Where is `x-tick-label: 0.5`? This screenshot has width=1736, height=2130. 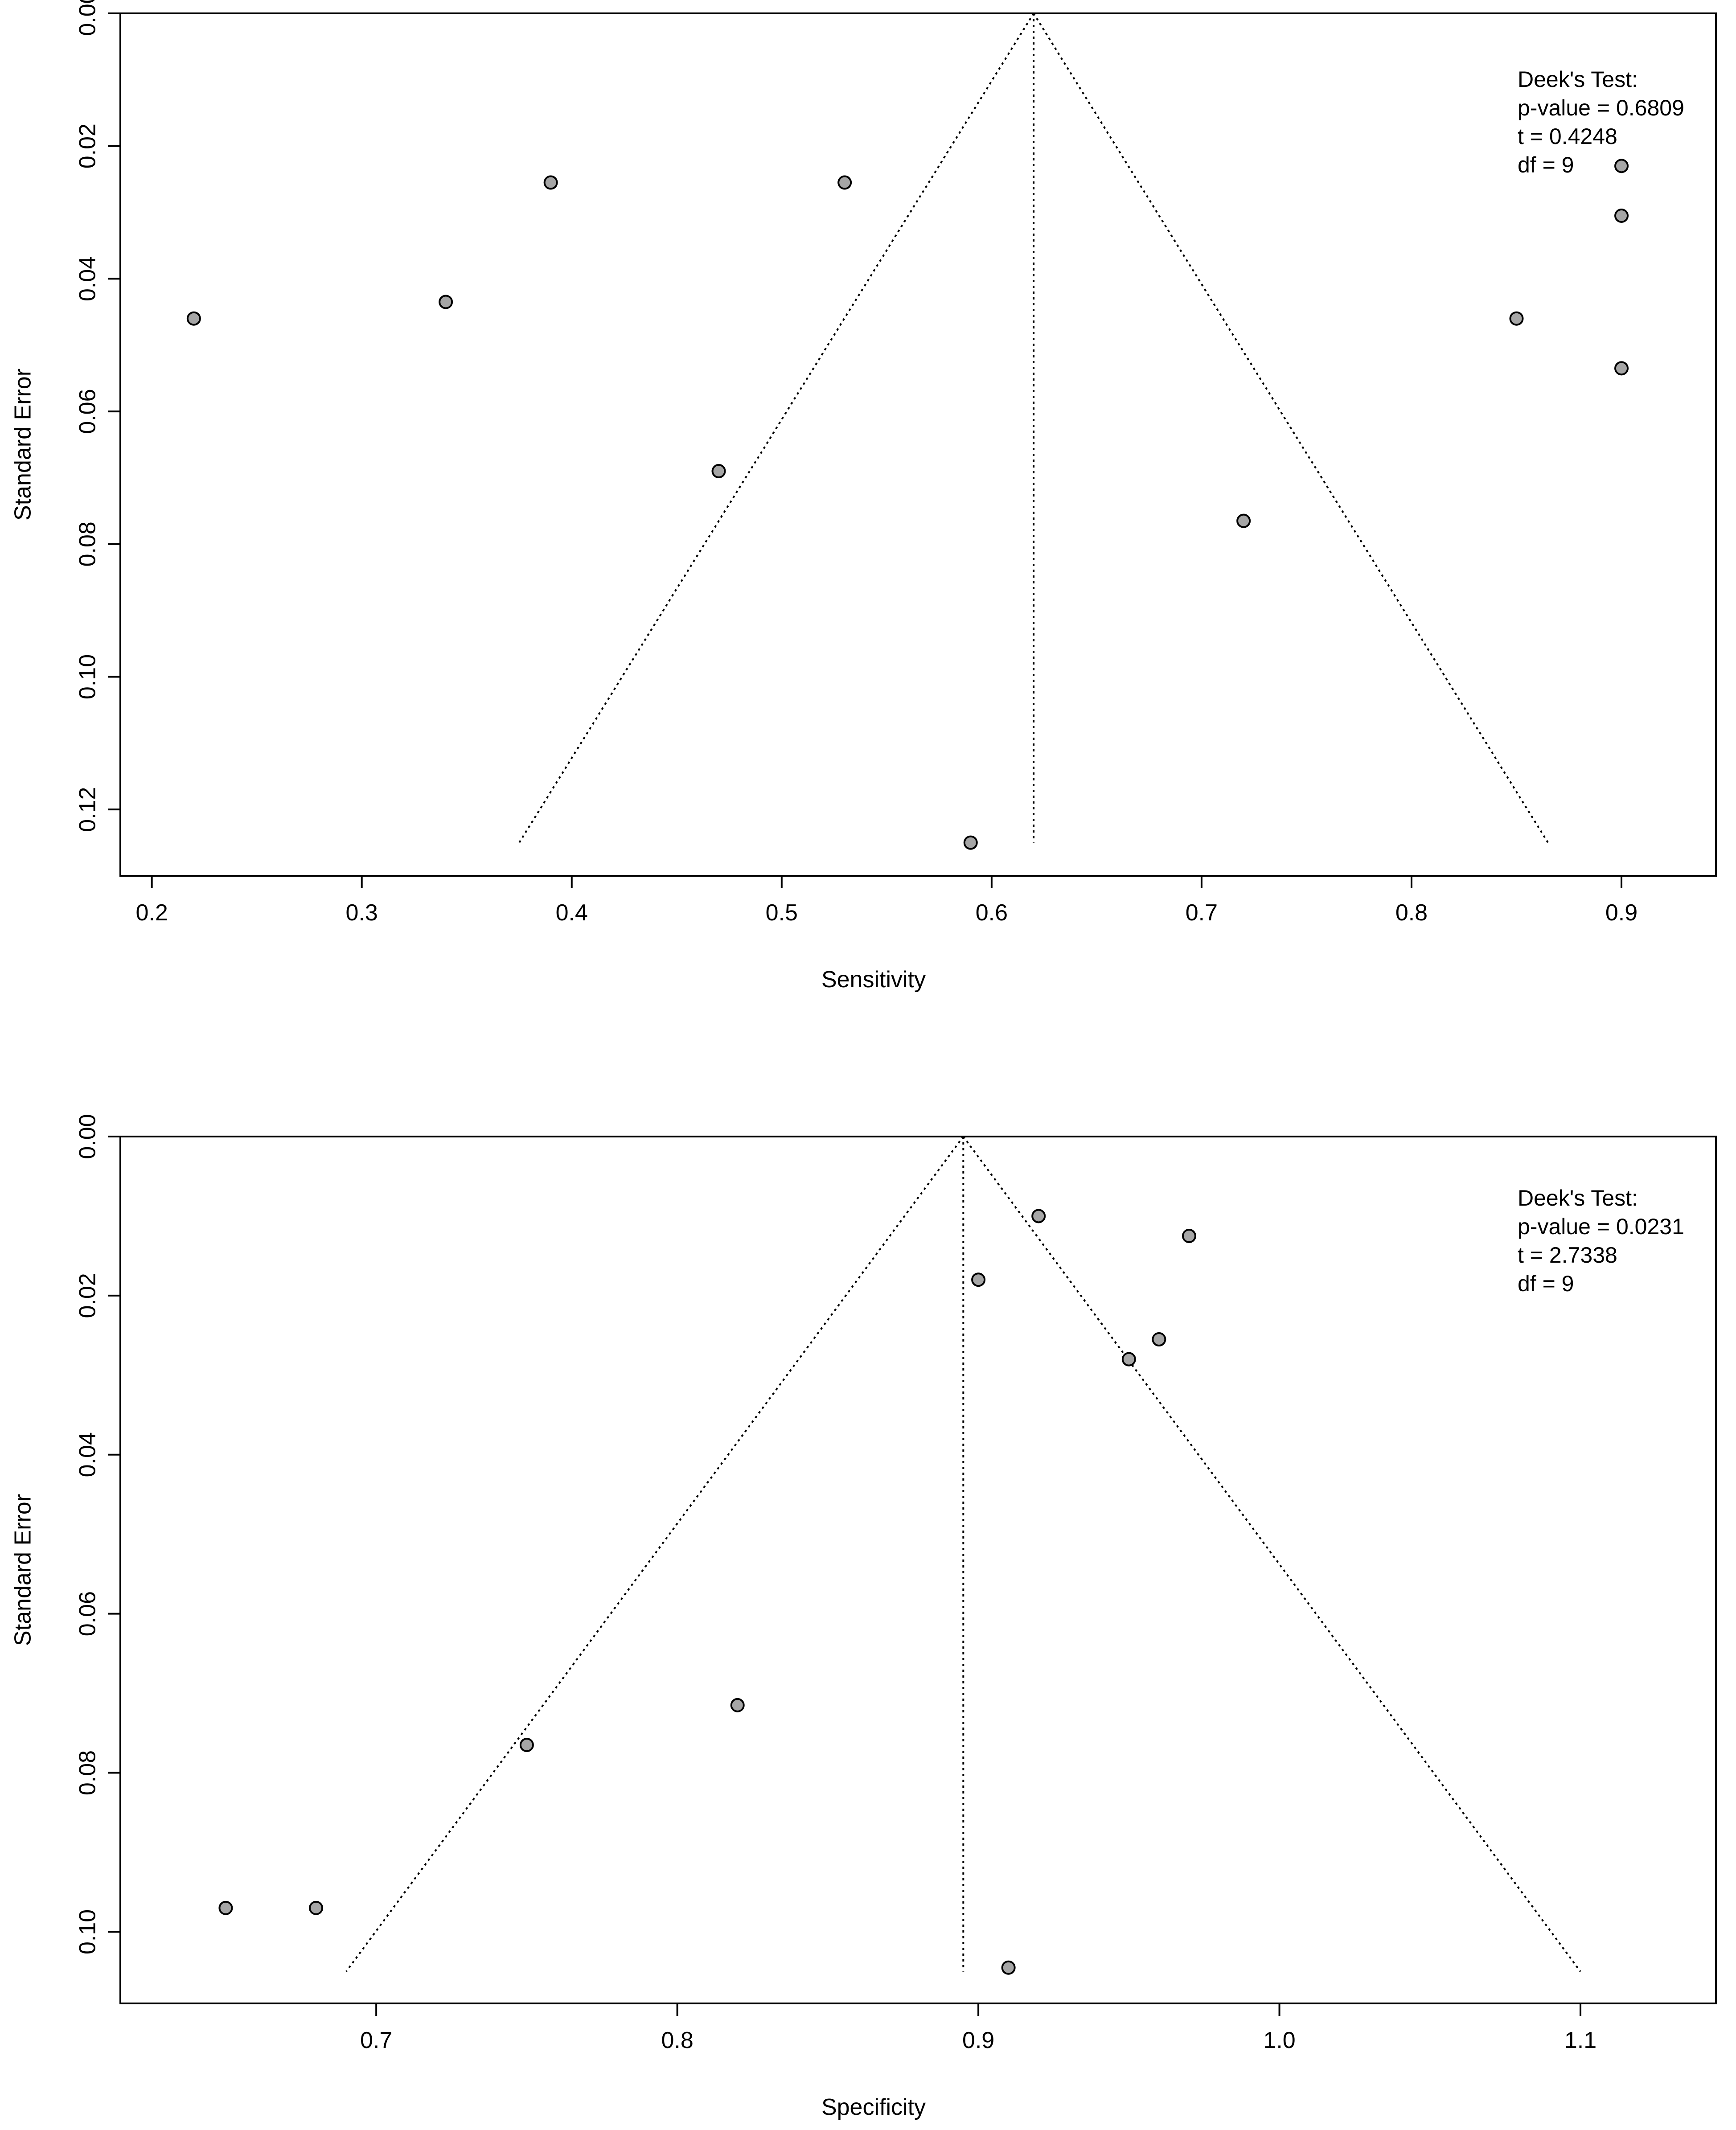
x-tick-label: 0.5 is located at coordinates (782, 913).